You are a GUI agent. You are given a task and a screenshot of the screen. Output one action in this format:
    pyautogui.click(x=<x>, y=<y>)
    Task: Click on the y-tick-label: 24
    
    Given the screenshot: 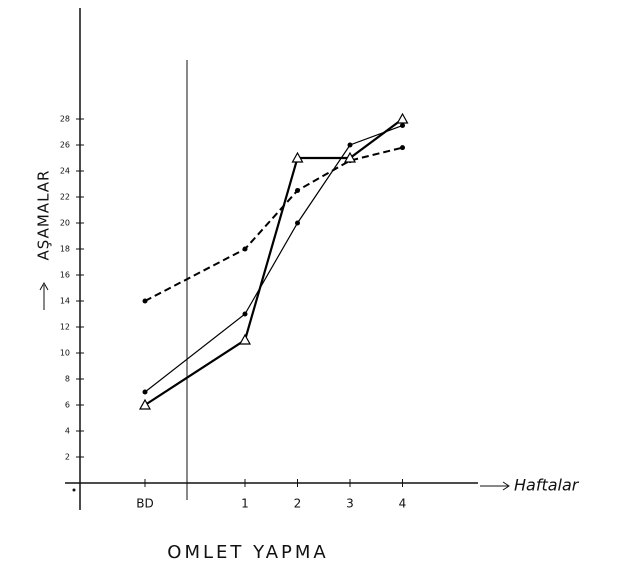 What is the action you would take?
    pyautogui.click(x=65, y=171)
    